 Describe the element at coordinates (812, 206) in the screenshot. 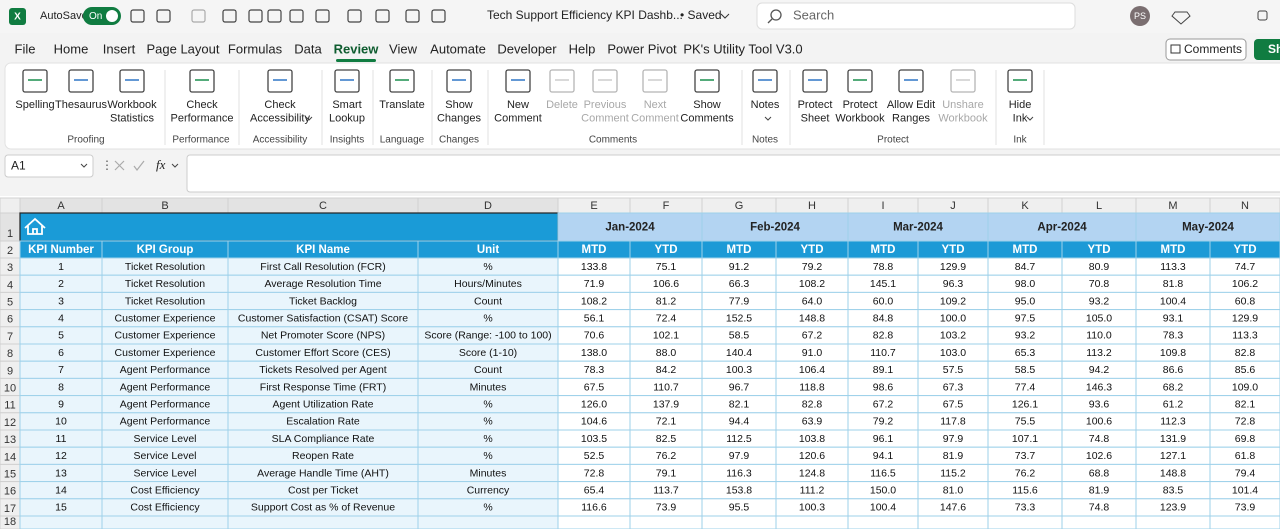

I see `column-letter: H` at that location.